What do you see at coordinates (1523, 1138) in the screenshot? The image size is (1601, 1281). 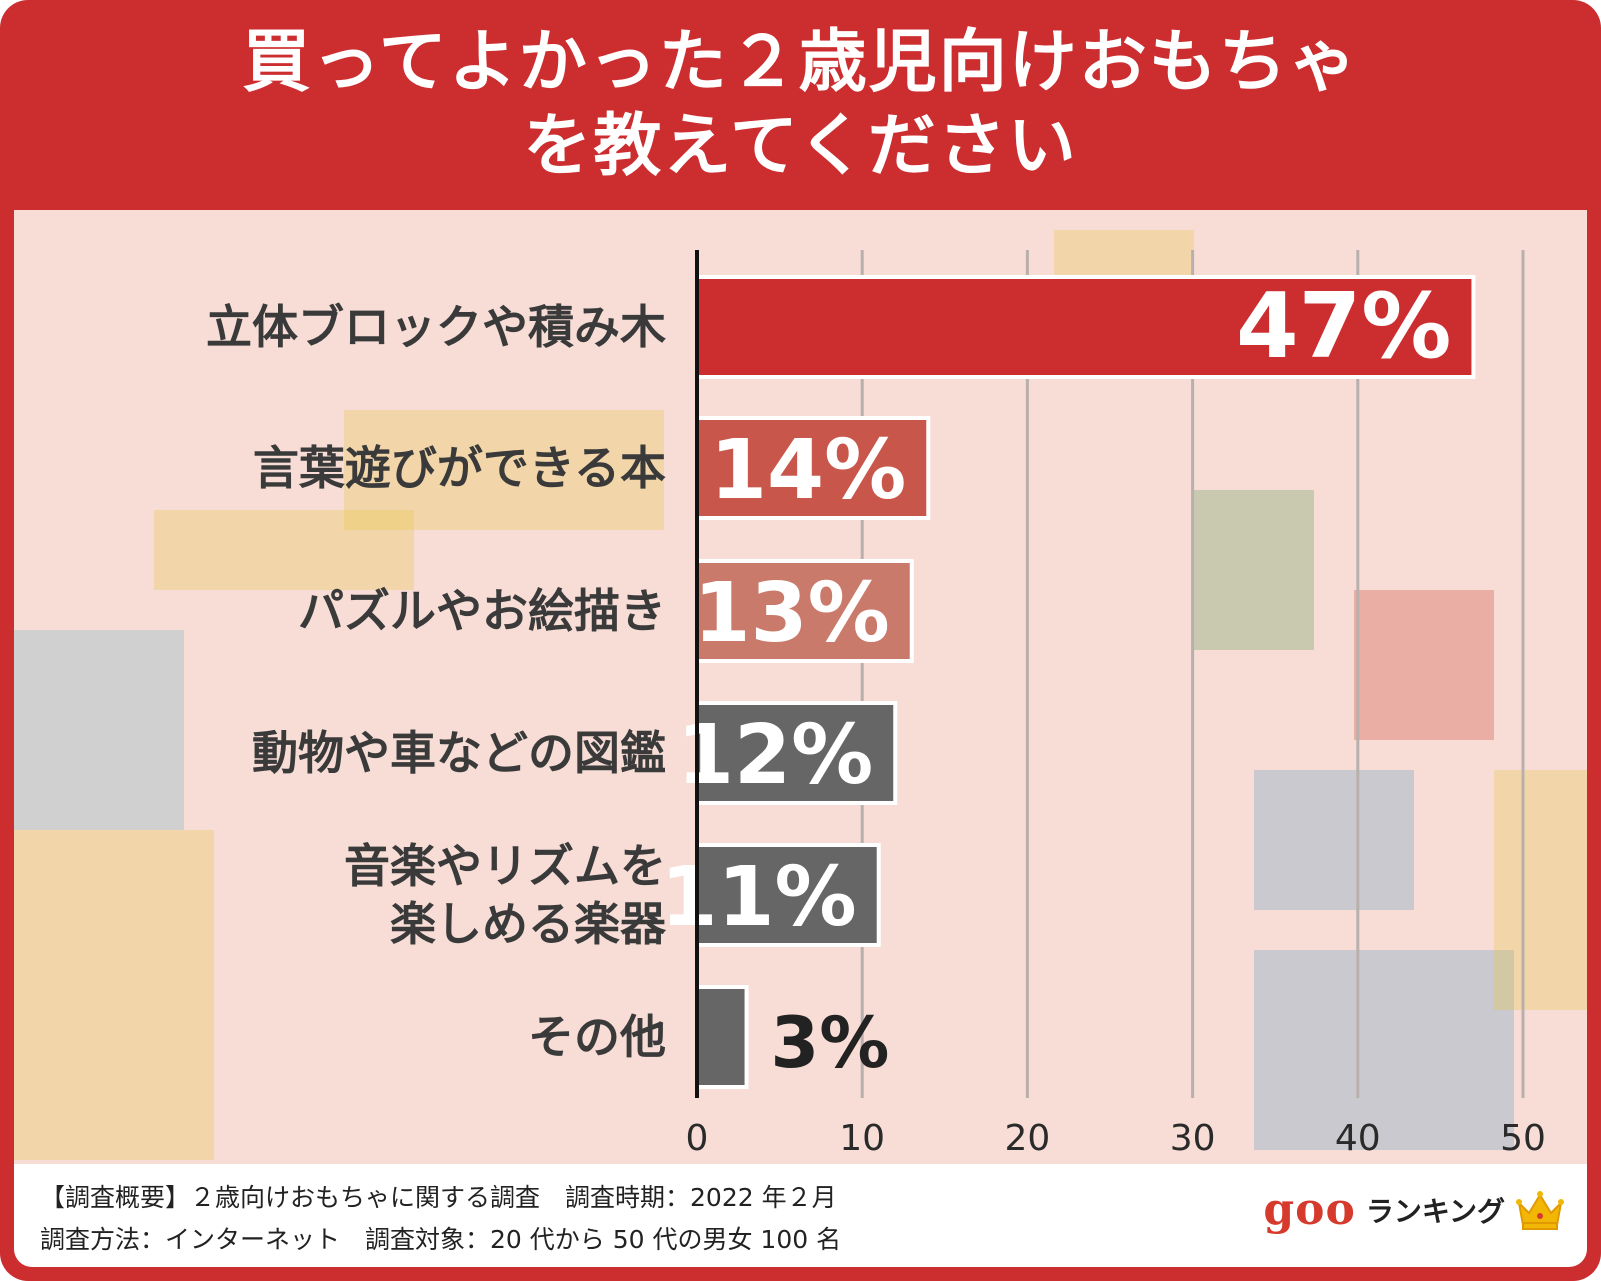 I see `x-tick-label: 50` at bounding box center [1523, 1138].